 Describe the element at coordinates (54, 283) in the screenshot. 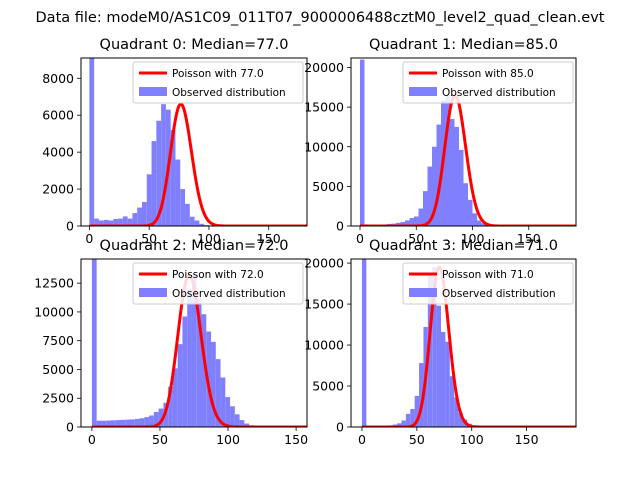

I see `y-tick-label: 12500` at that location.